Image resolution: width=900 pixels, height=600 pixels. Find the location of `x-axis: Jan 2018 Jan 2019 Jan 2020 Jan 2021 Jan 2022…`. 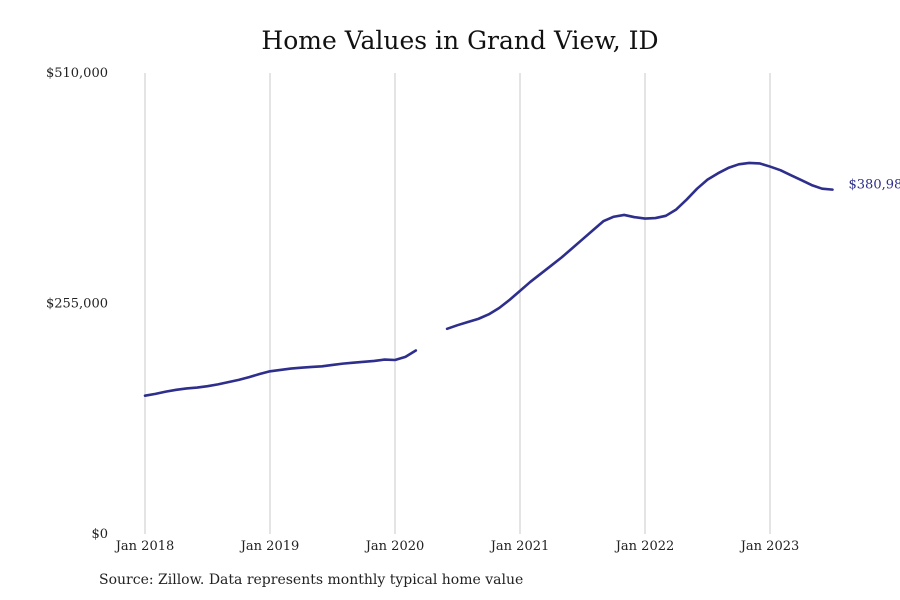

x-axis: Jan 2018 Jan 2019 Jan 2020 Jan 2021 Jan 2022… is located at coordinates (457, 546).